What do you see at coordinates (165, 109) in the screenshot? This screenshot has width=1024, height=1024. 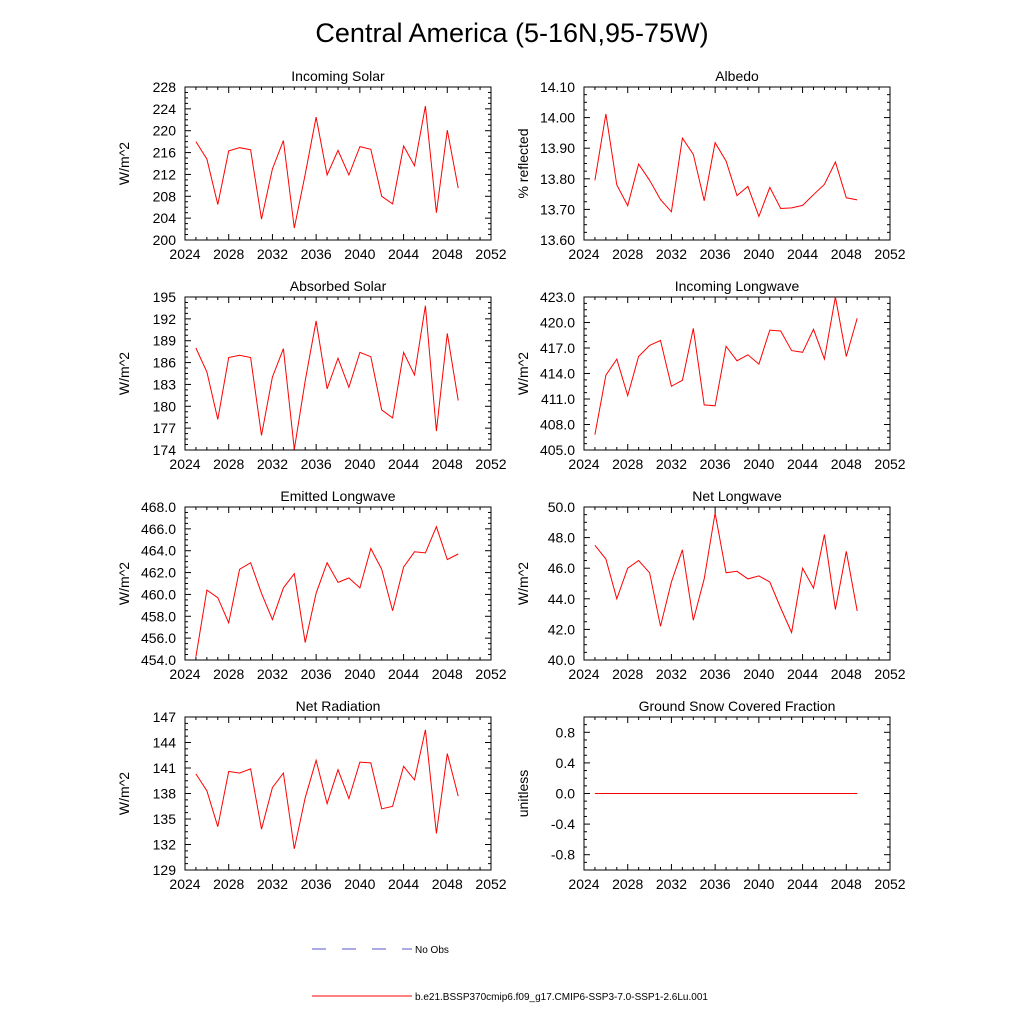 I see `y-tick-label: 224` at bounding box center [165, 109].